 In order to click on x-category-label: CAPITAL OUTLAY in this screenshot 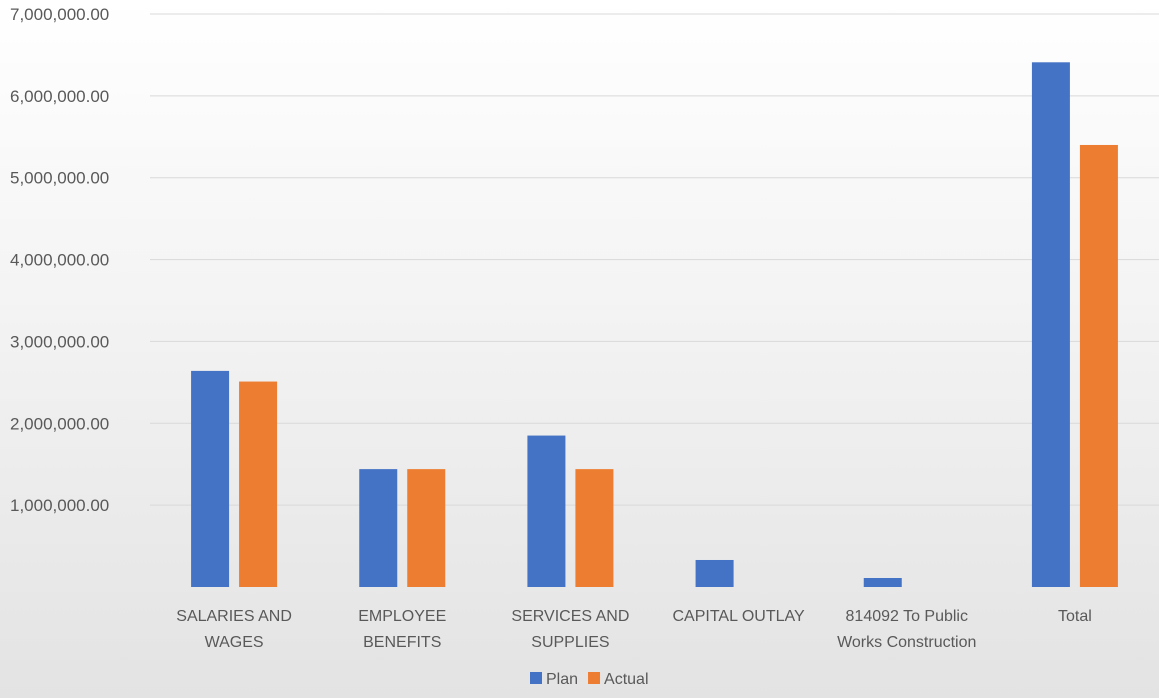, I will do `click(738, 616)`.